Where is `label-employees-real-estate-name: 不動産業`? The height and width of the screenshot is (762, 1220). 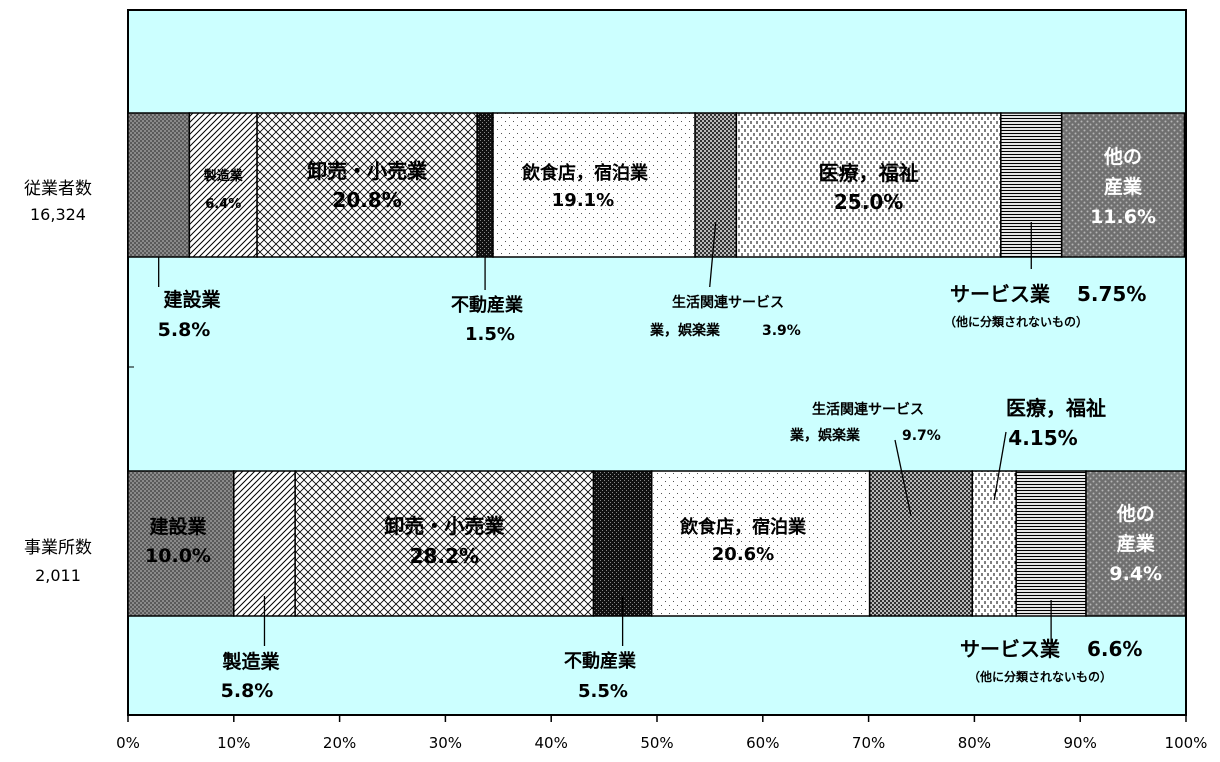
label-employees-real-estate-name: 不動産業 is located at coordinates (487, 305).